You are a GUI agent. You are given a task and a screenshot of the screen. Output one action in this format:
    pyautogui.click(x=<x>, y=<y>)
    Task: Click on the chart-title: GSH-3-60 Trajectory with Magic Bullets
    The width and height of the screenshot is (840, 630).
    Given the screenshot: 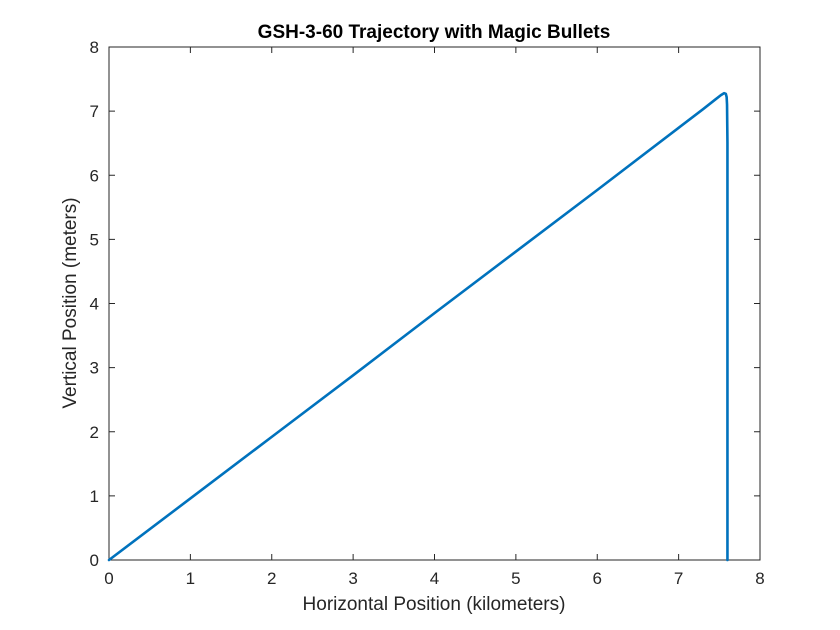 What is the action you would take?
    pyautogui.click(x=434, y=32)
    